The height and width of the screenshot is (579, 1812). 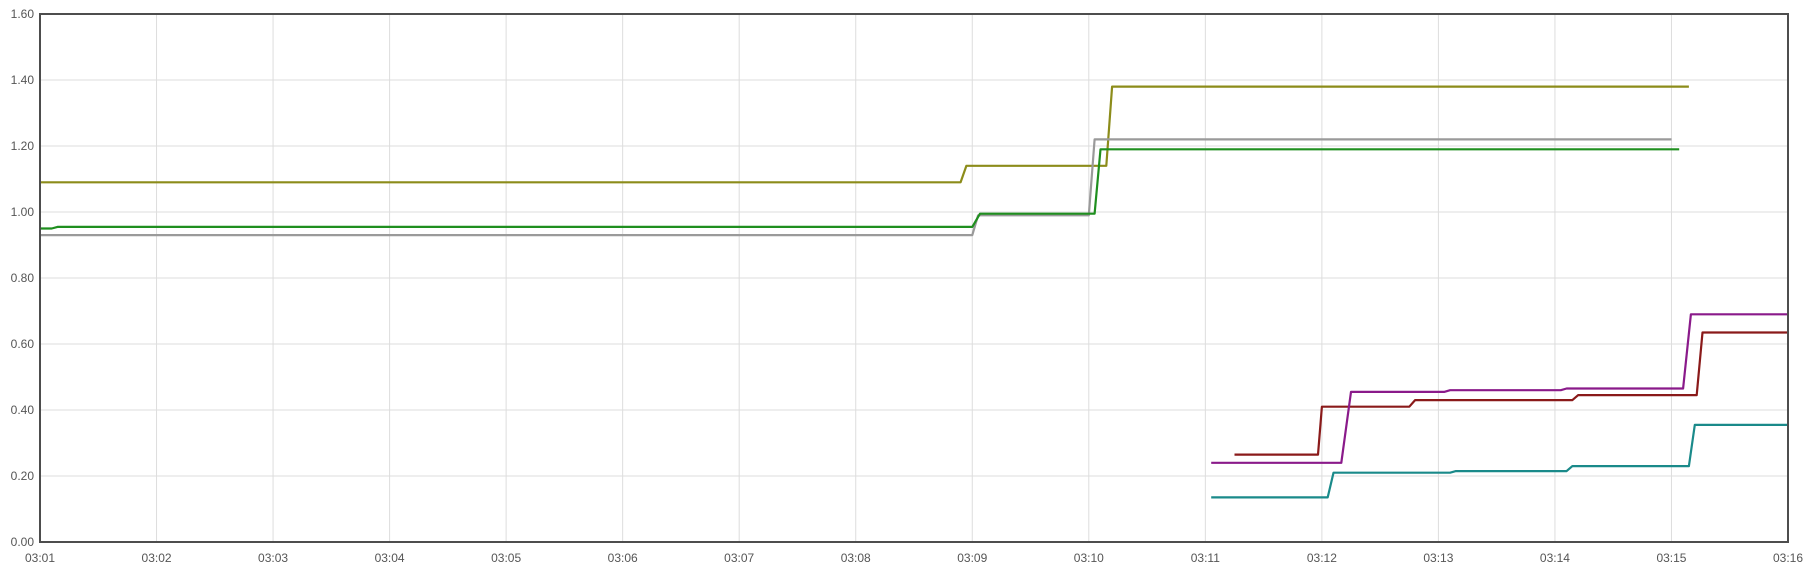 What do you see at coordinates (1322, 558) in the screenshot?
I see `x-tick-label: 03:12` at bounding box center [1322, 558].